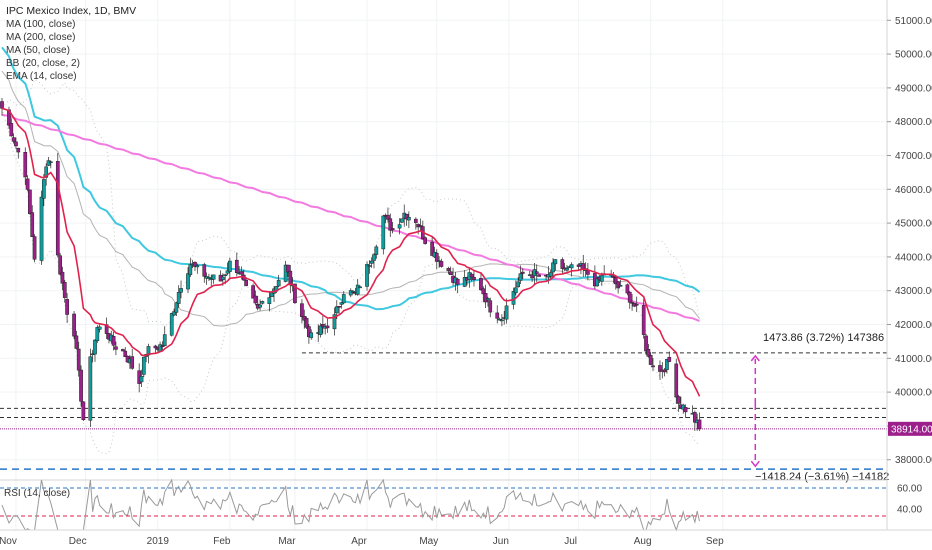 The height and width of the screenshot is (550, 932). I want to click on time-tick-label: 2019, so click(158, 541).